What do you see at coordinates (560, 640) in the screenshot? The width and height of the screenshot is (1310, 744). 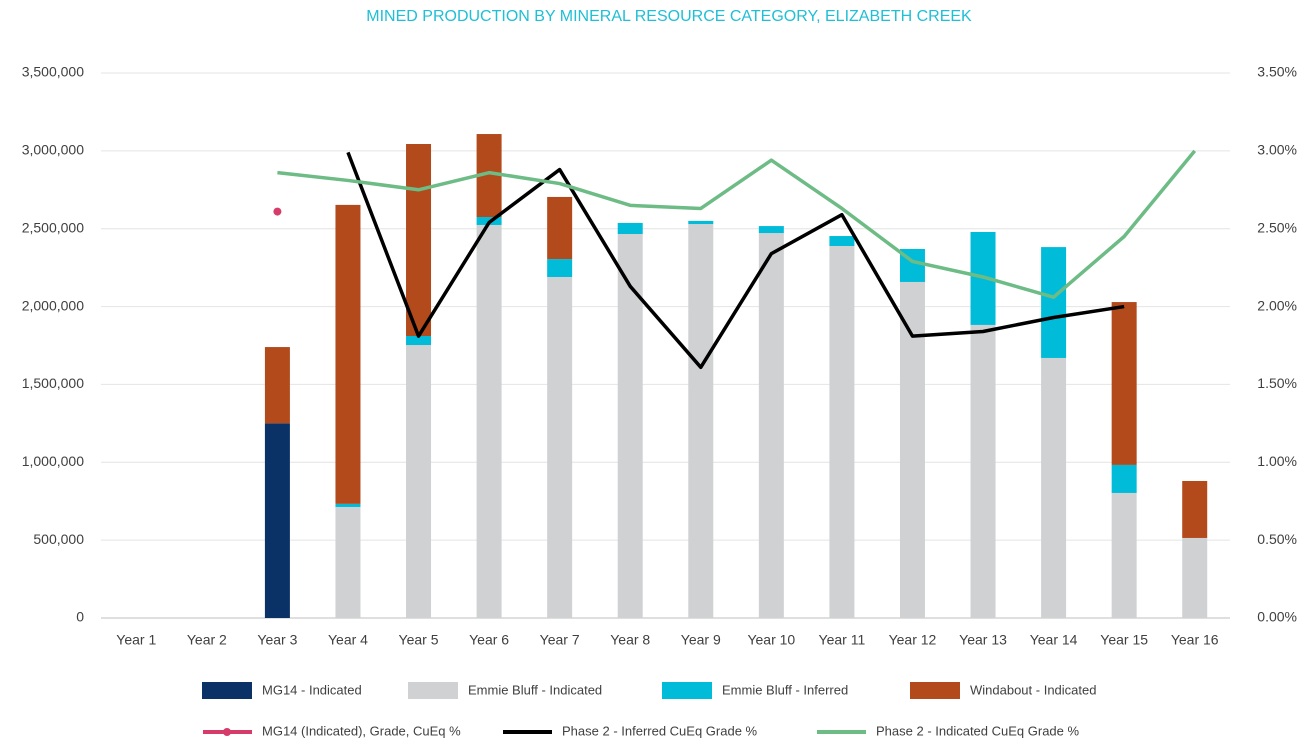 I see `x-tick-label: Year 7` at bounding box center [560, 640].